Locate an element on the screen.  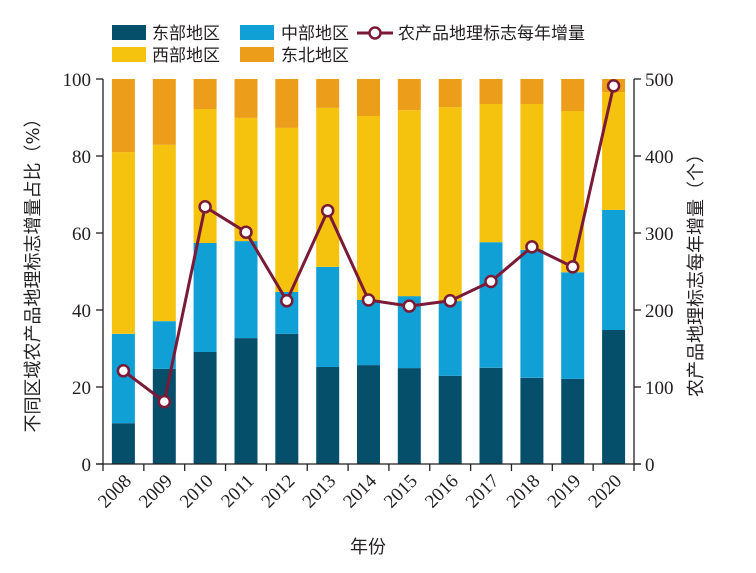
y-tick-label-left-40: 40 is located at coordinates (81, 311).